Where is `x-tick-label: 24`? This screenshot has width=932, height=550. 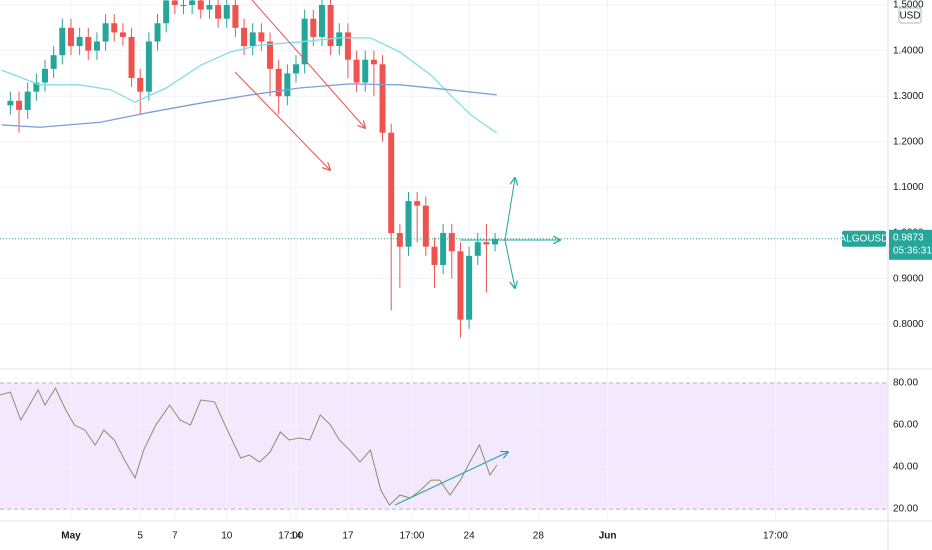
x-tick-label: 24 is located at coordinates (470, 536).